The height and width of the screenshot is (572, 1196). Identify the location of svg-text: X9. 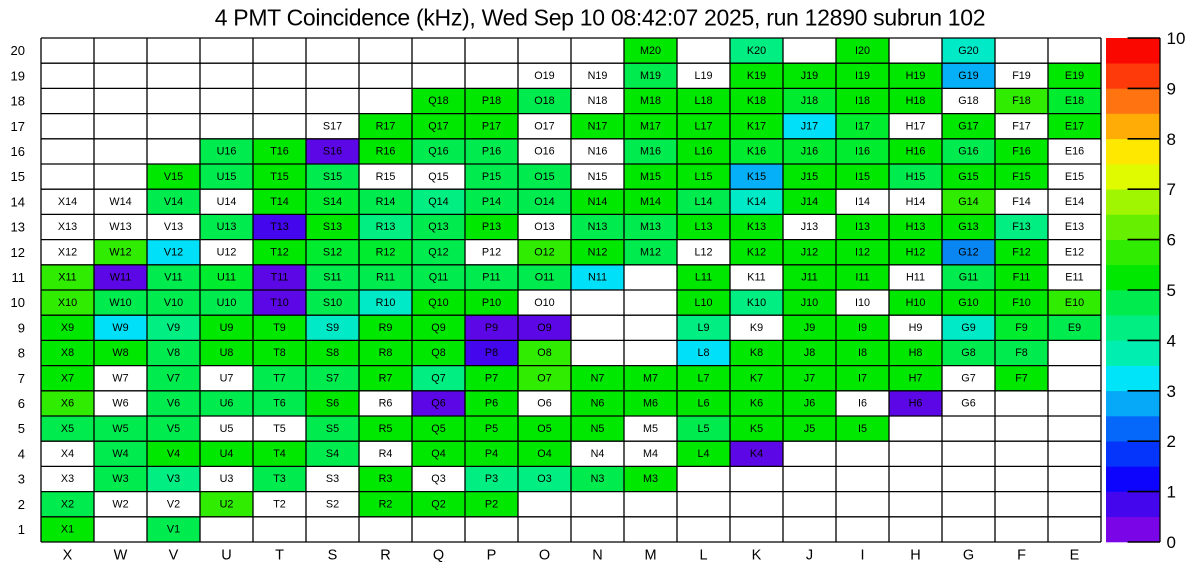
(67, 328).